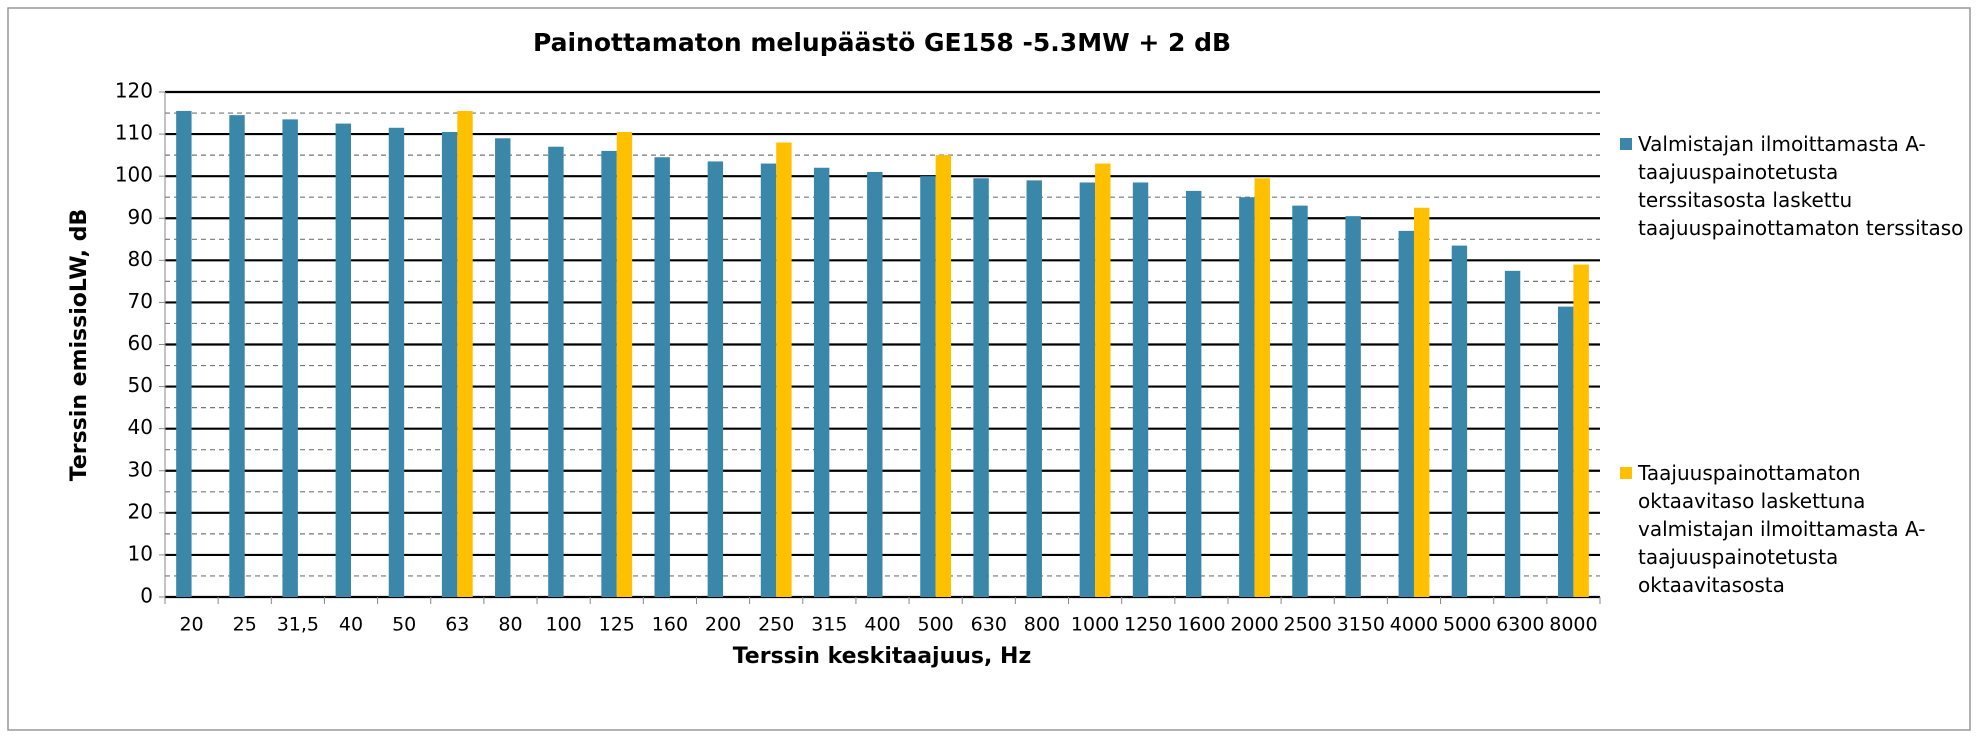 Image resolution: width=1979 pixels, height=738 pixels. Describe the element at coordinates (191, 625) in the screenshot. I see `x-tick-label: 20` at that location.